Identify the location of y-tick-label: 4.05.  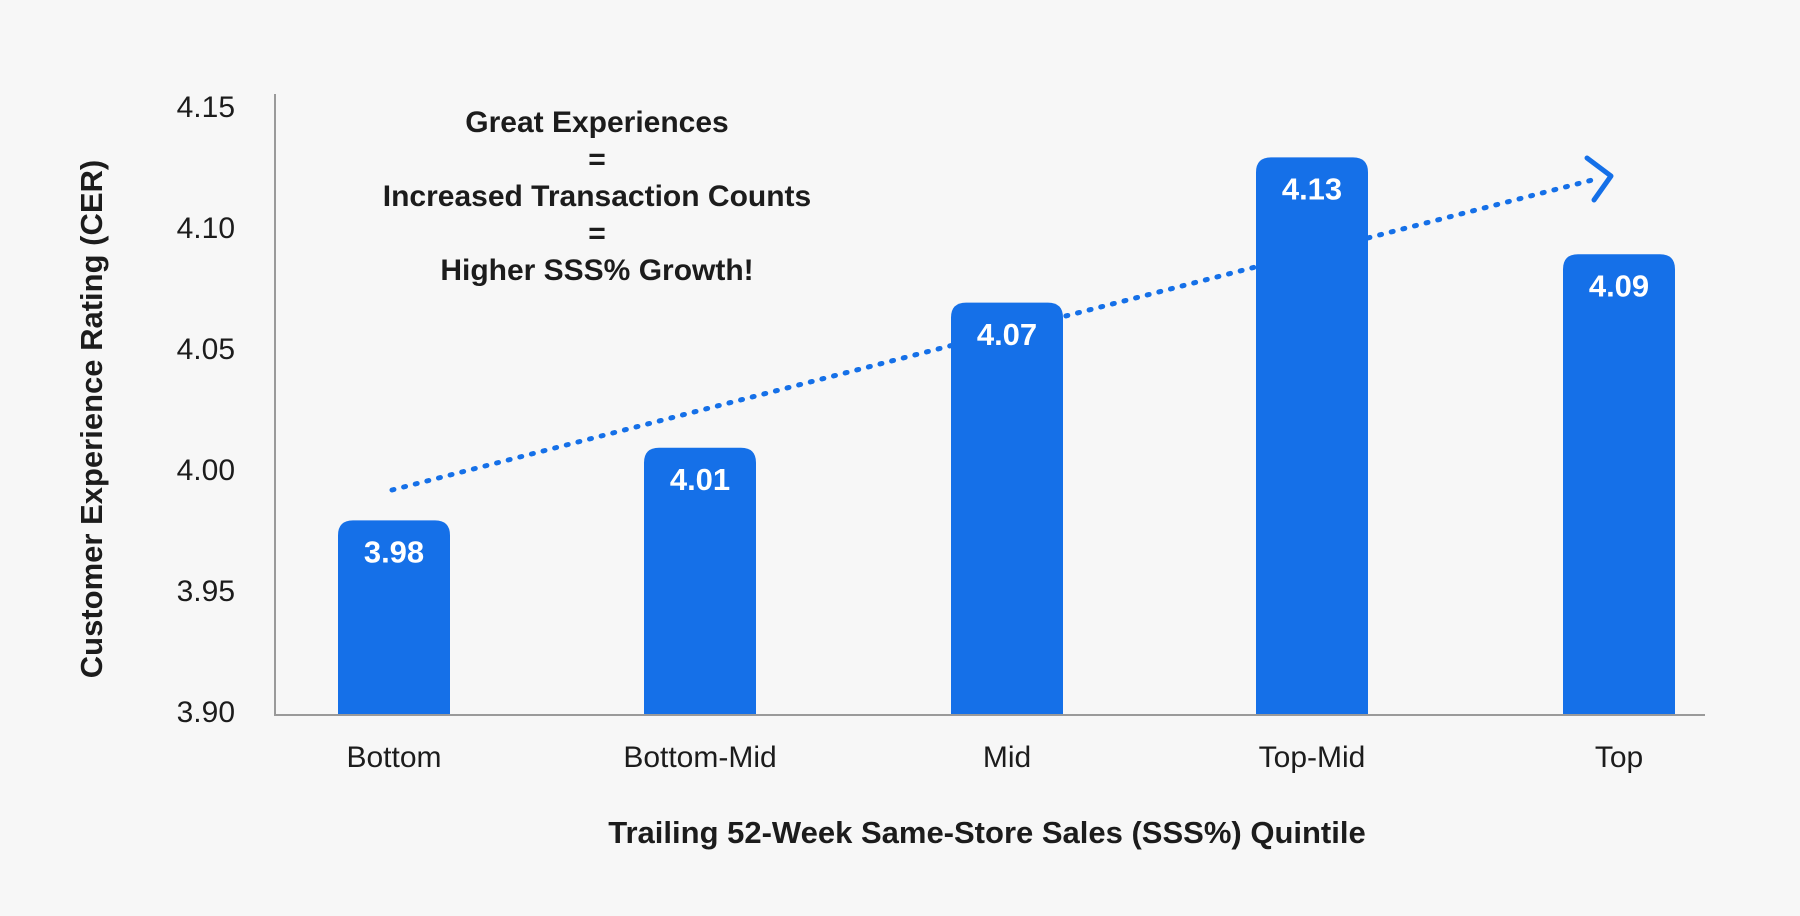
(206, 349).